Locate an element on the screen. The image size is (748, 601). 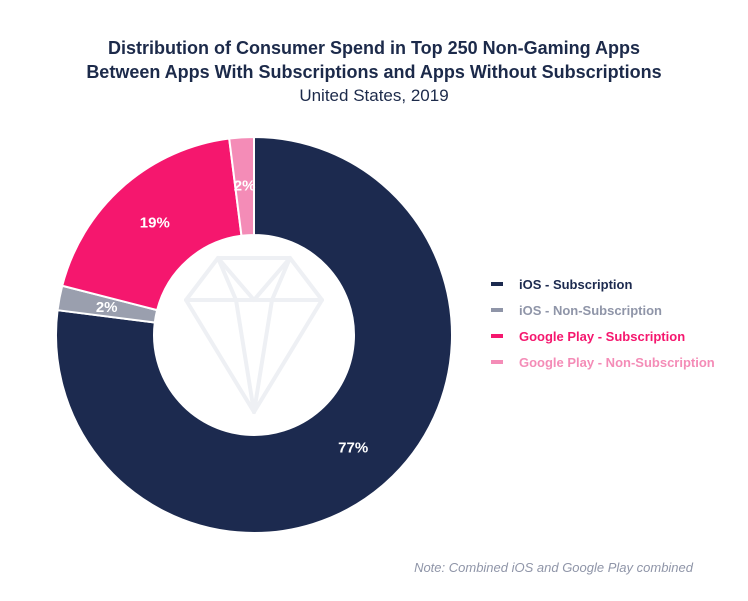
donut-slice-google-play-subscription is located at coordinates (152, 224).